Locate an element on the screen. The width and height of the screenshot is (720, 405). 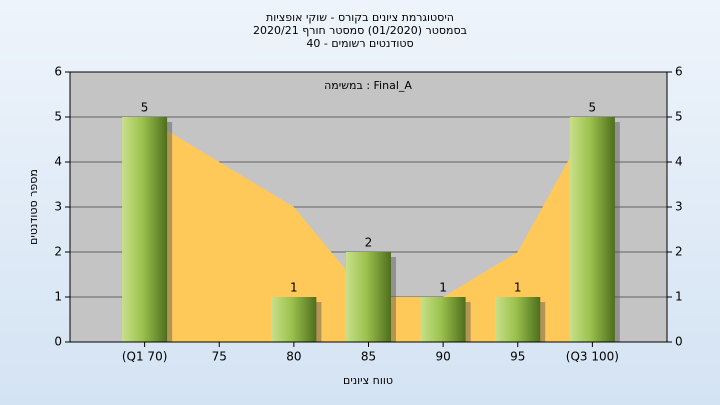
chart-title: היסטוגרמת ציונים בקורס - שוקי אופציות is located at coordinates (360, 17).